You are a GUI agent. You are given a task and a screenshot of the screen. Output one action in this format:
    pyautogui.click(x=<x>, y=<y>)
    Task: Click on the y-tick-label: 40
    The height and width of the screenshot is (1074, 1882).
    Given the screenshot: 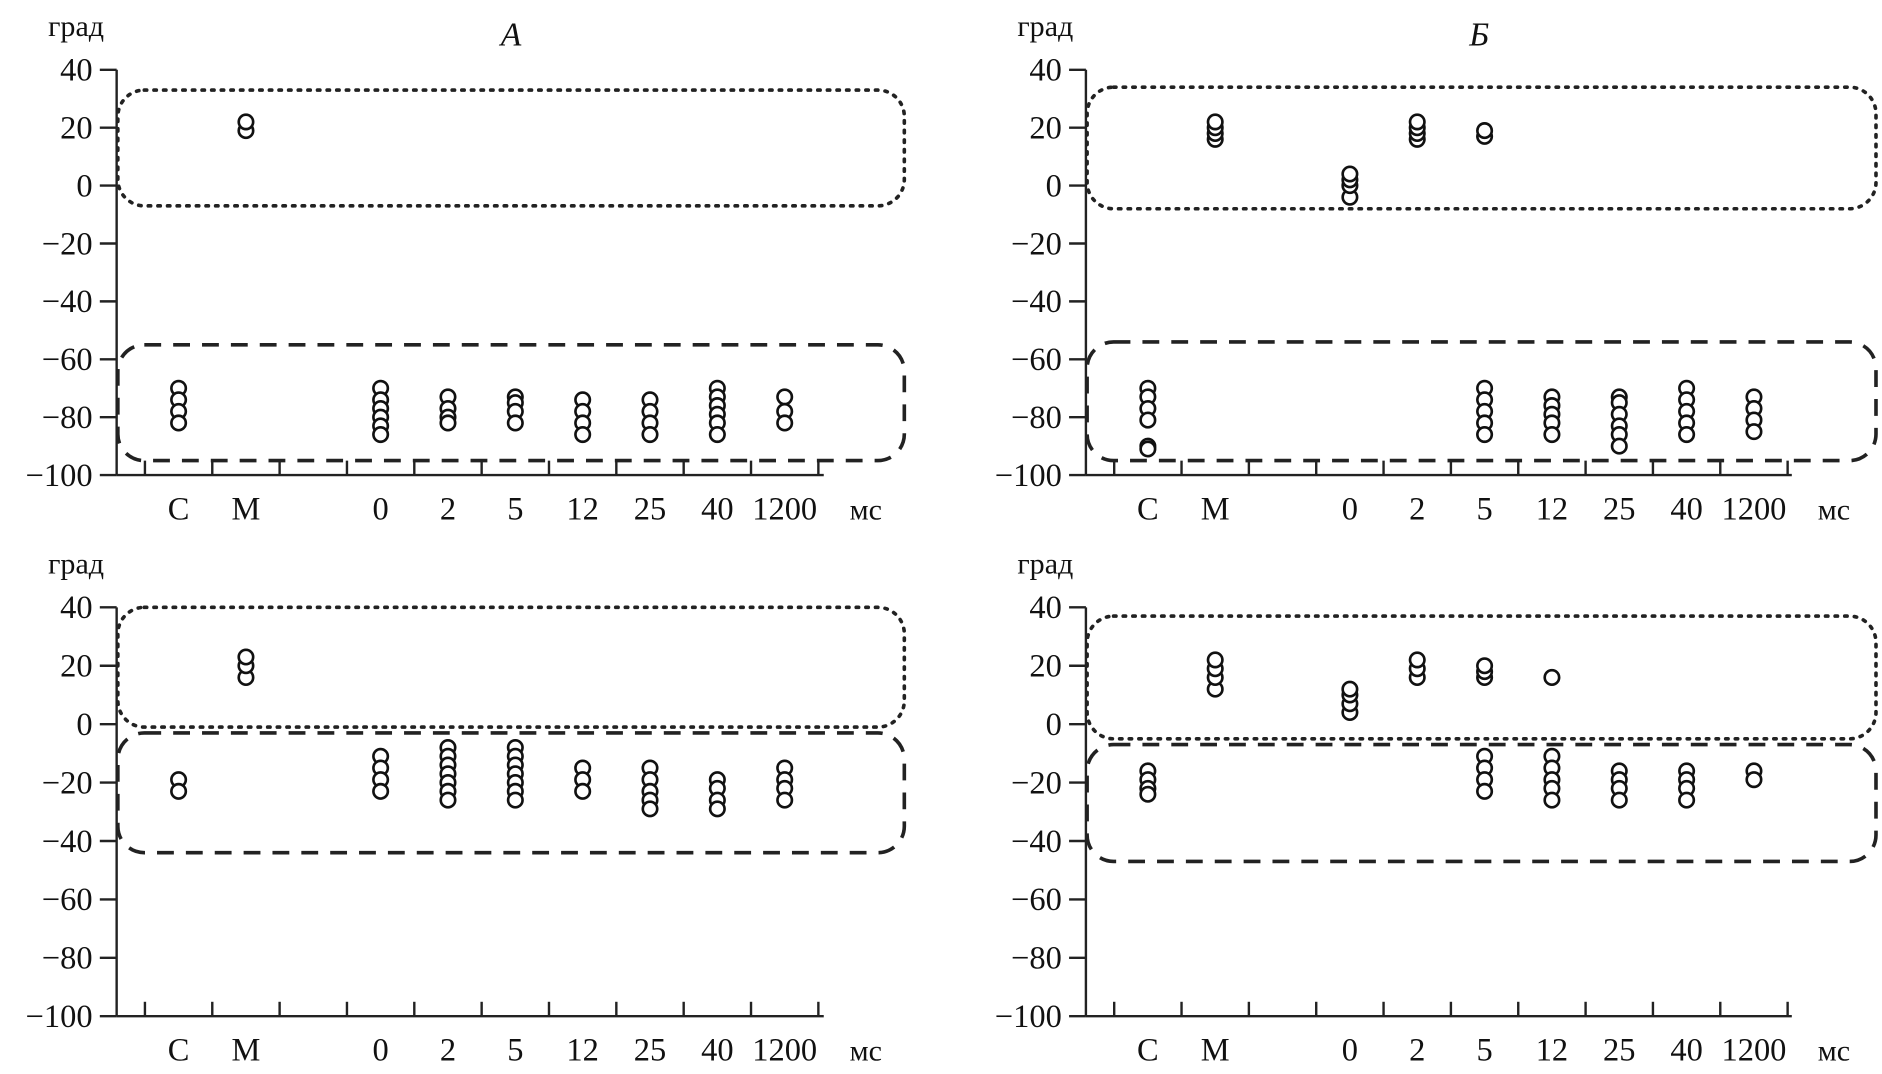 What is the action you would take?
    pyautogui.click(x=1045, y=71)
    